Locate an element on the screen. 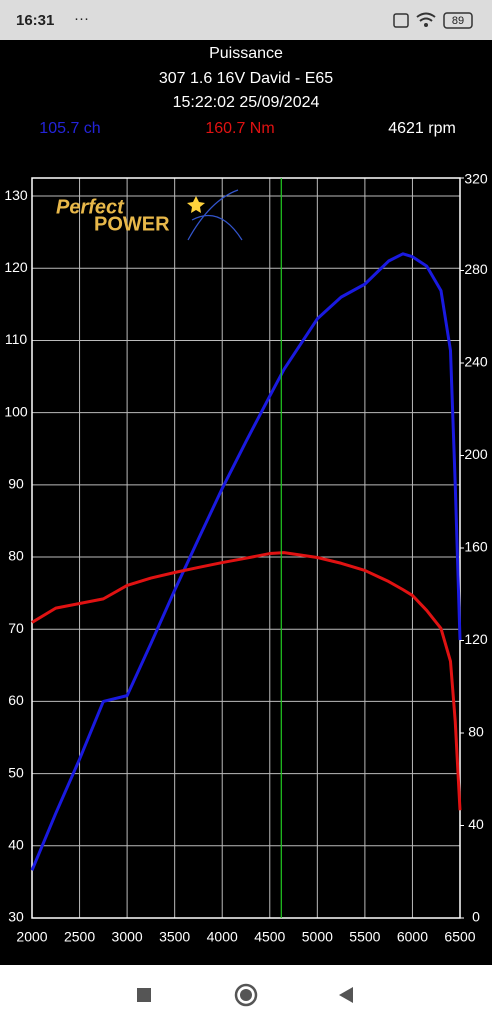 This screenshot has height=1024, width=492. logo-text: POWER is located at coordinates (132, 224).